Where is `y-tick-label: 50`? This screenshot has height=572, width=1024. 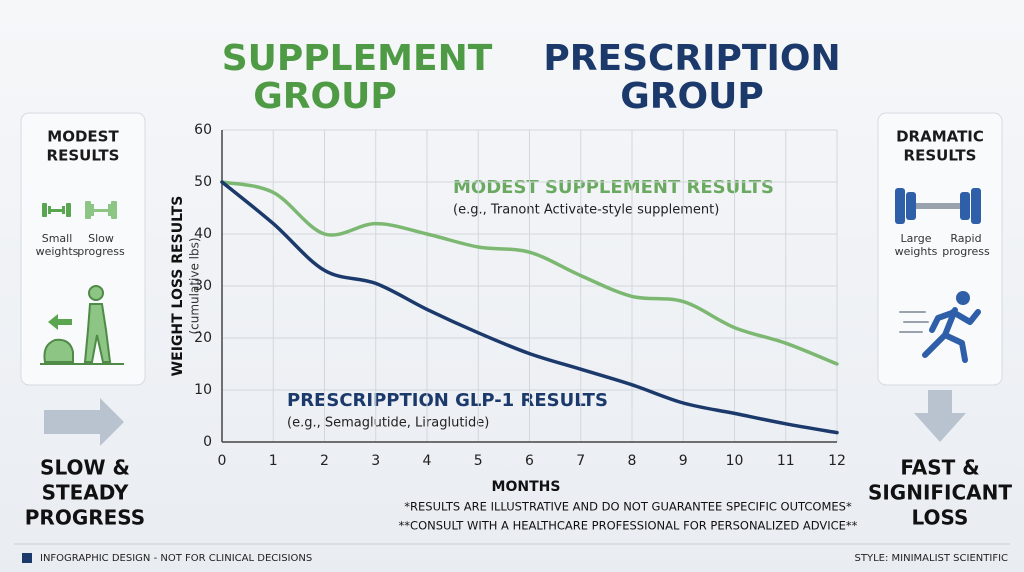 y-tick-label: 50 is located at coordinates (203, 182).